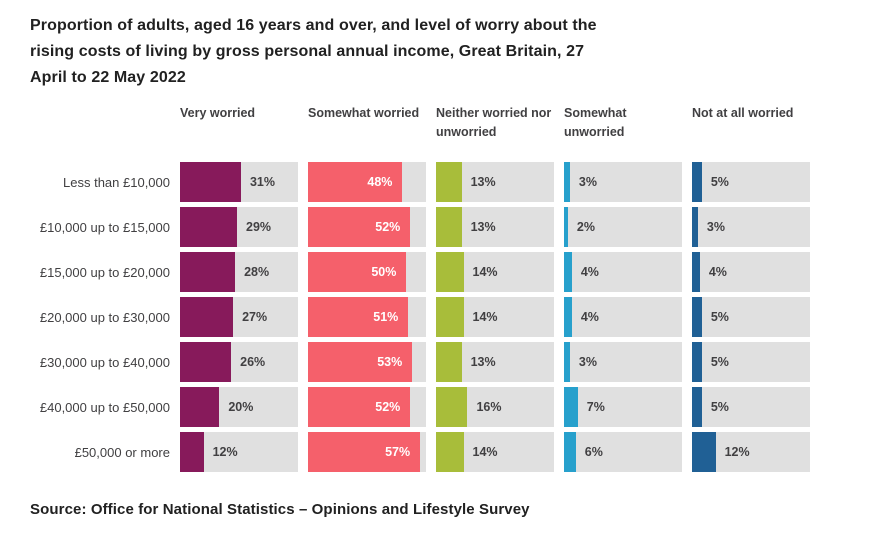 The height and width of the screenshot is (544, 890). I want to click on bar-track: 20%, so click(239, 407).